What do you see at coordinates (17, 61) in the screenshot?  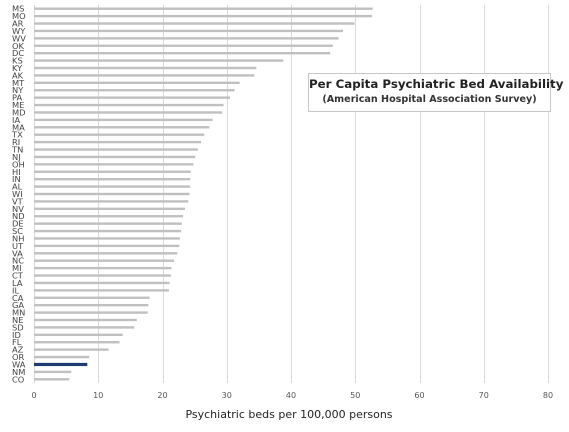 I see `category-label-ks: KS` at bounding box center [17, 61].